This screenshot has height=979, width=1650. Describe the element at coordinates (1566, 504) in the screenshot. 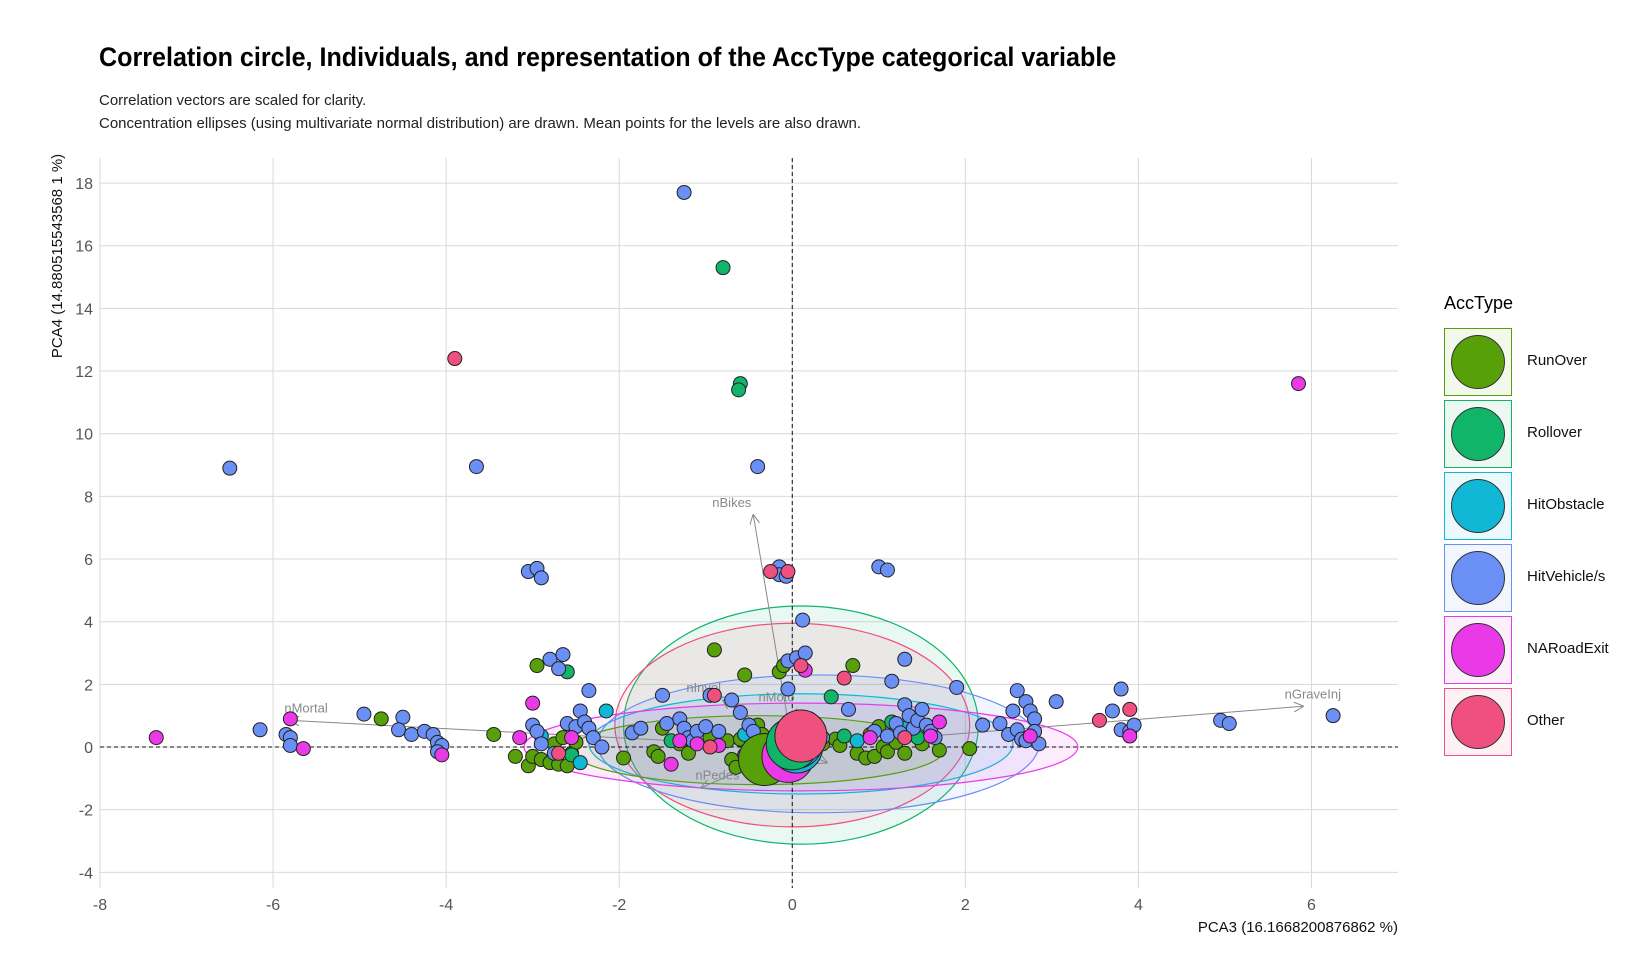

I see `legend-label: HitObstacle` at that location.